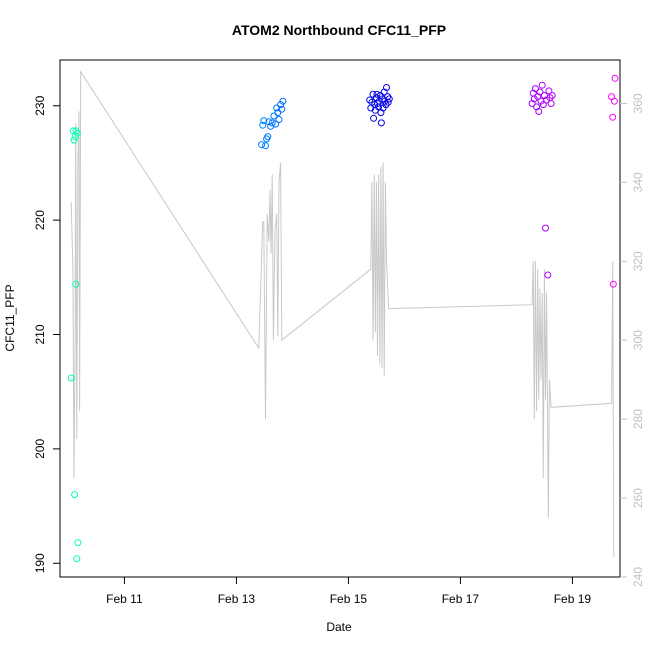 This screenshot has width=650, height=650. I want to click on y-right-tick-label: 240, so click(638, 577).